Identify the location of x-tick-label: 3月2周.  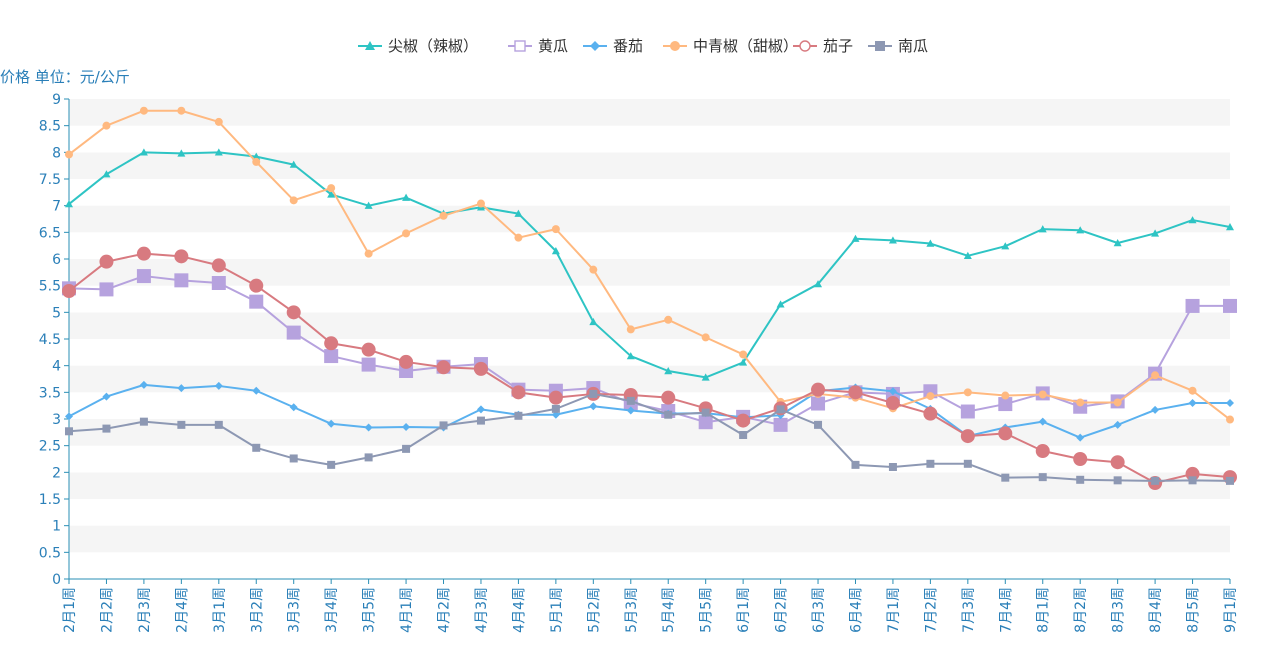
(257, 610).